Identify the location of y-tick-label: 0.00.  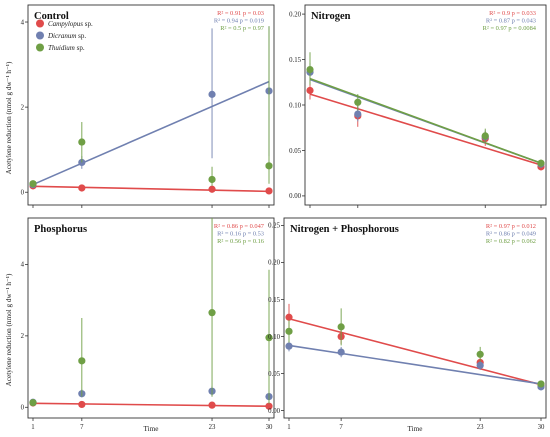
(295, 196).